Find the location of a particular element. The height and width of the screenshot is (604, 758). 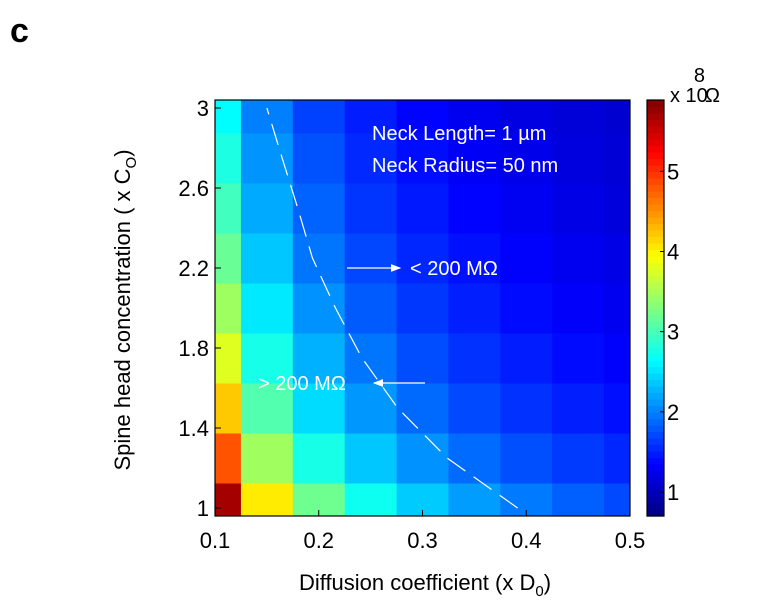

x-axis-label: Diffusion coefficient (x D0) is located at coordinates (425, 584).